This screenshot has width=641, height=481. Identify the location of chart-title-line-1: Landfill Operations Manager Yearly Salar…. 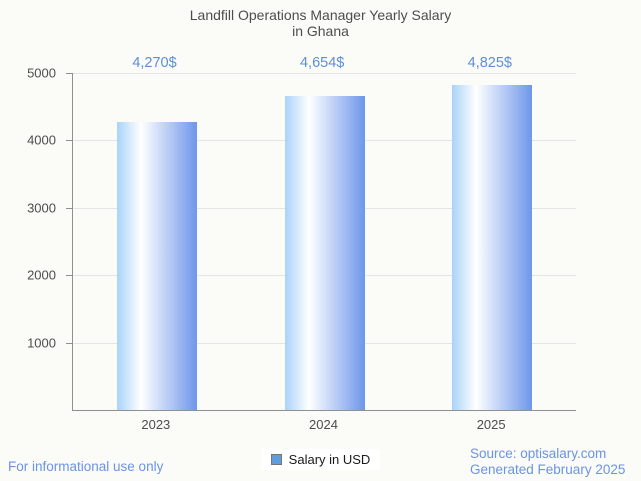
(320, 15).